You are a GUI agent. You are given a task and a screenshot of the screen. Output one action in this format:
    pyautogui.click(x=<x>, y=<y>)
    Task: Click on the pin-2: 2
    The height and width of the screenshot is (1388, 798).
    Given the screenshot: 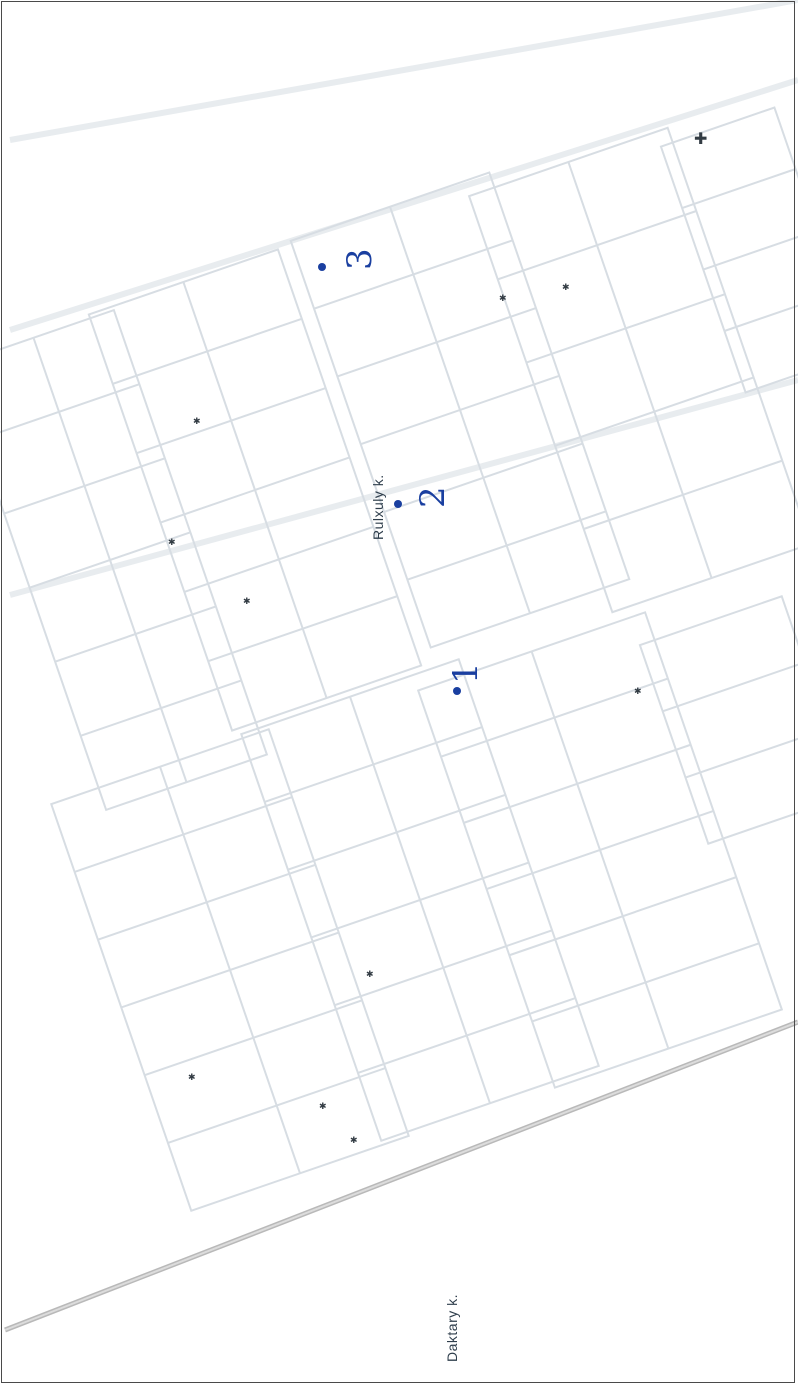 What is the action you would take?
    pyautogui.click(x=423, y=497)
    